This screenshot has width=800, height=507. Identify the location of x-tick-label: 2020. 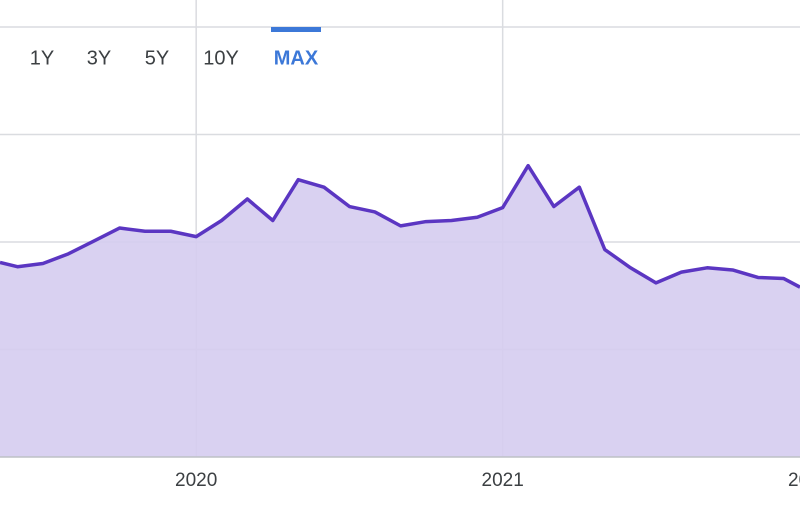
(196, 480).